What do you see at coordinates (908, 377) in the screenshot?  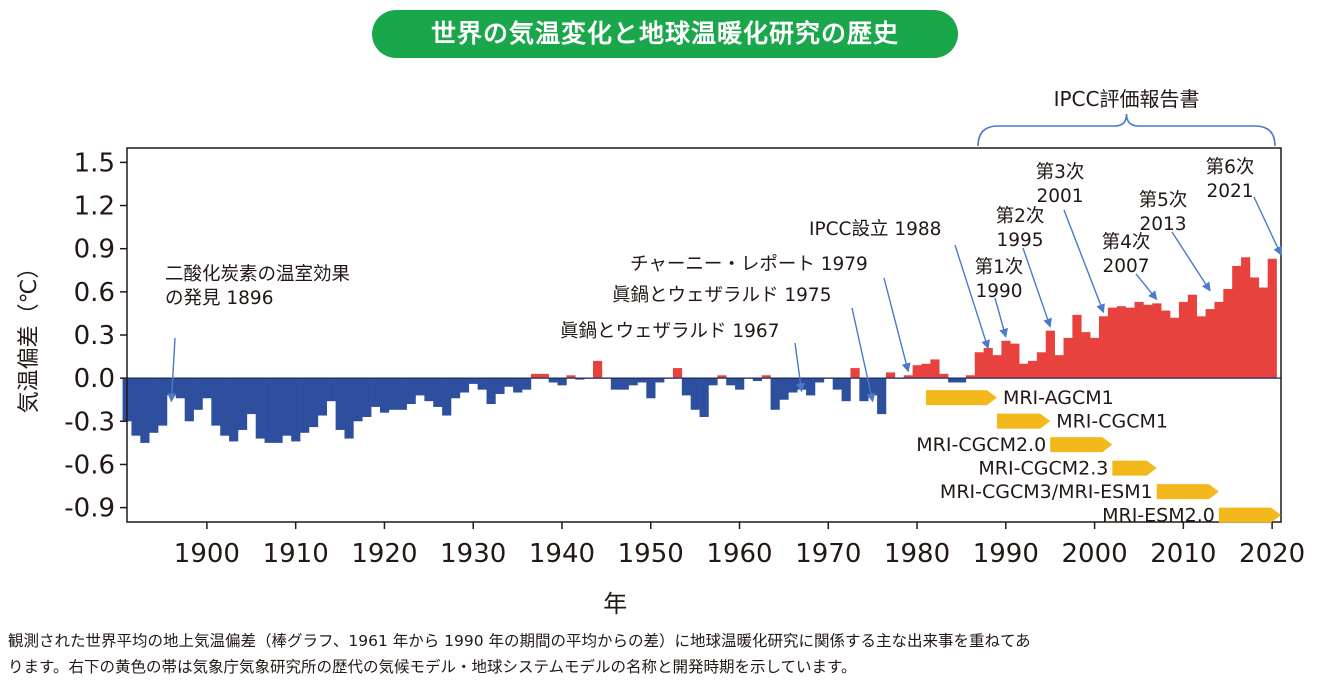 I see `bar-1979` at bounding box center [908, 377].